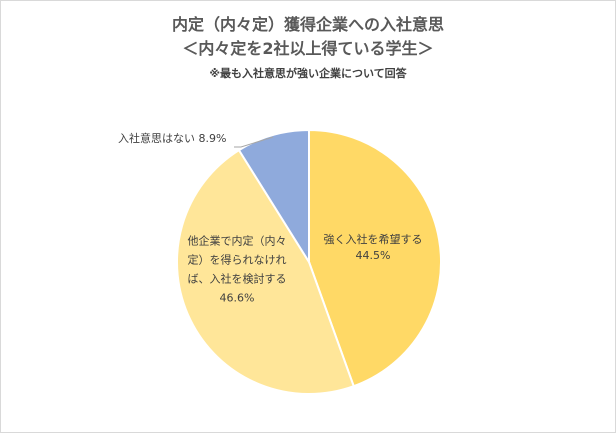 The height and width of the screenshot is (433, 616). Describe the element at coordinates (308, 48) in the screenshot. I see `chart-subtitle: ＜内々定を2社以上得ている学生＞` at that location.